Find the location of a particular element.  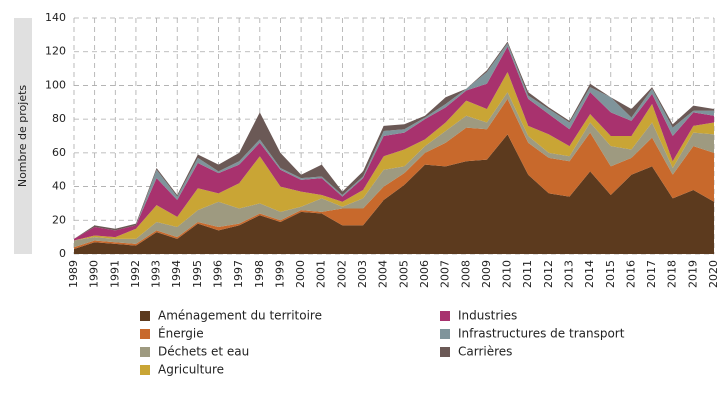

legend-label: Infrastructures de transport is located at coordinates (541, 334).